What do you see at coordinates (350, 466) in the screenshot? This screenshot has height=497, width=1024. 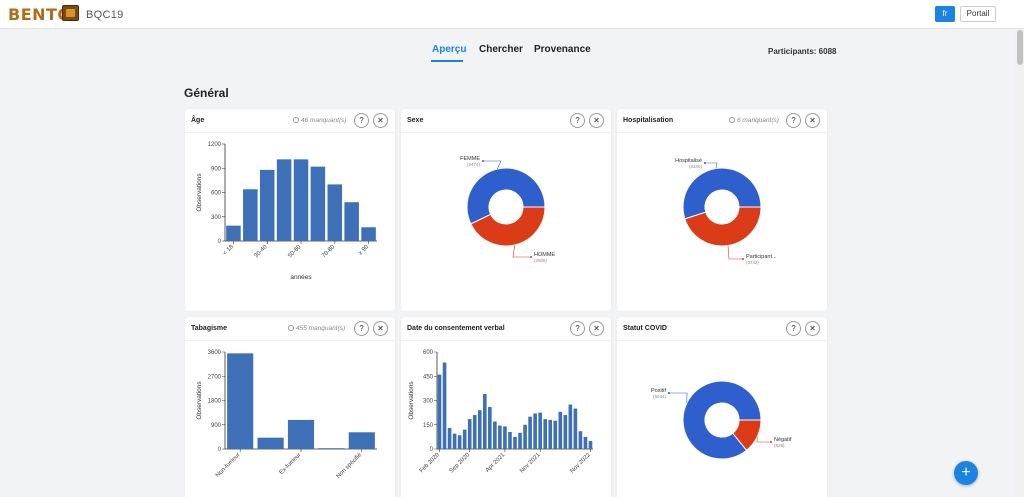 I see `x-tick-label: Non spécifié` at bounding box center [350, 466].